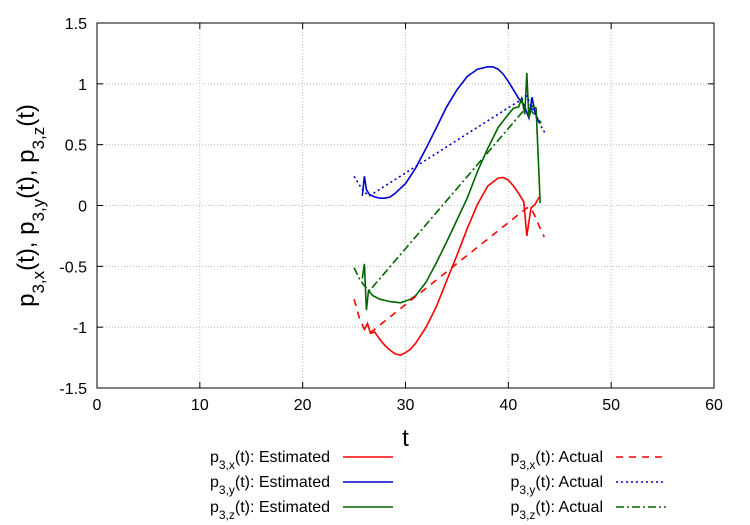 The width and height of the screenshot is (750, 525). Describe the element at coordinates (270, 485) in the screenshot. I see `legend-label: p3,y(t): Estimated` at that location.